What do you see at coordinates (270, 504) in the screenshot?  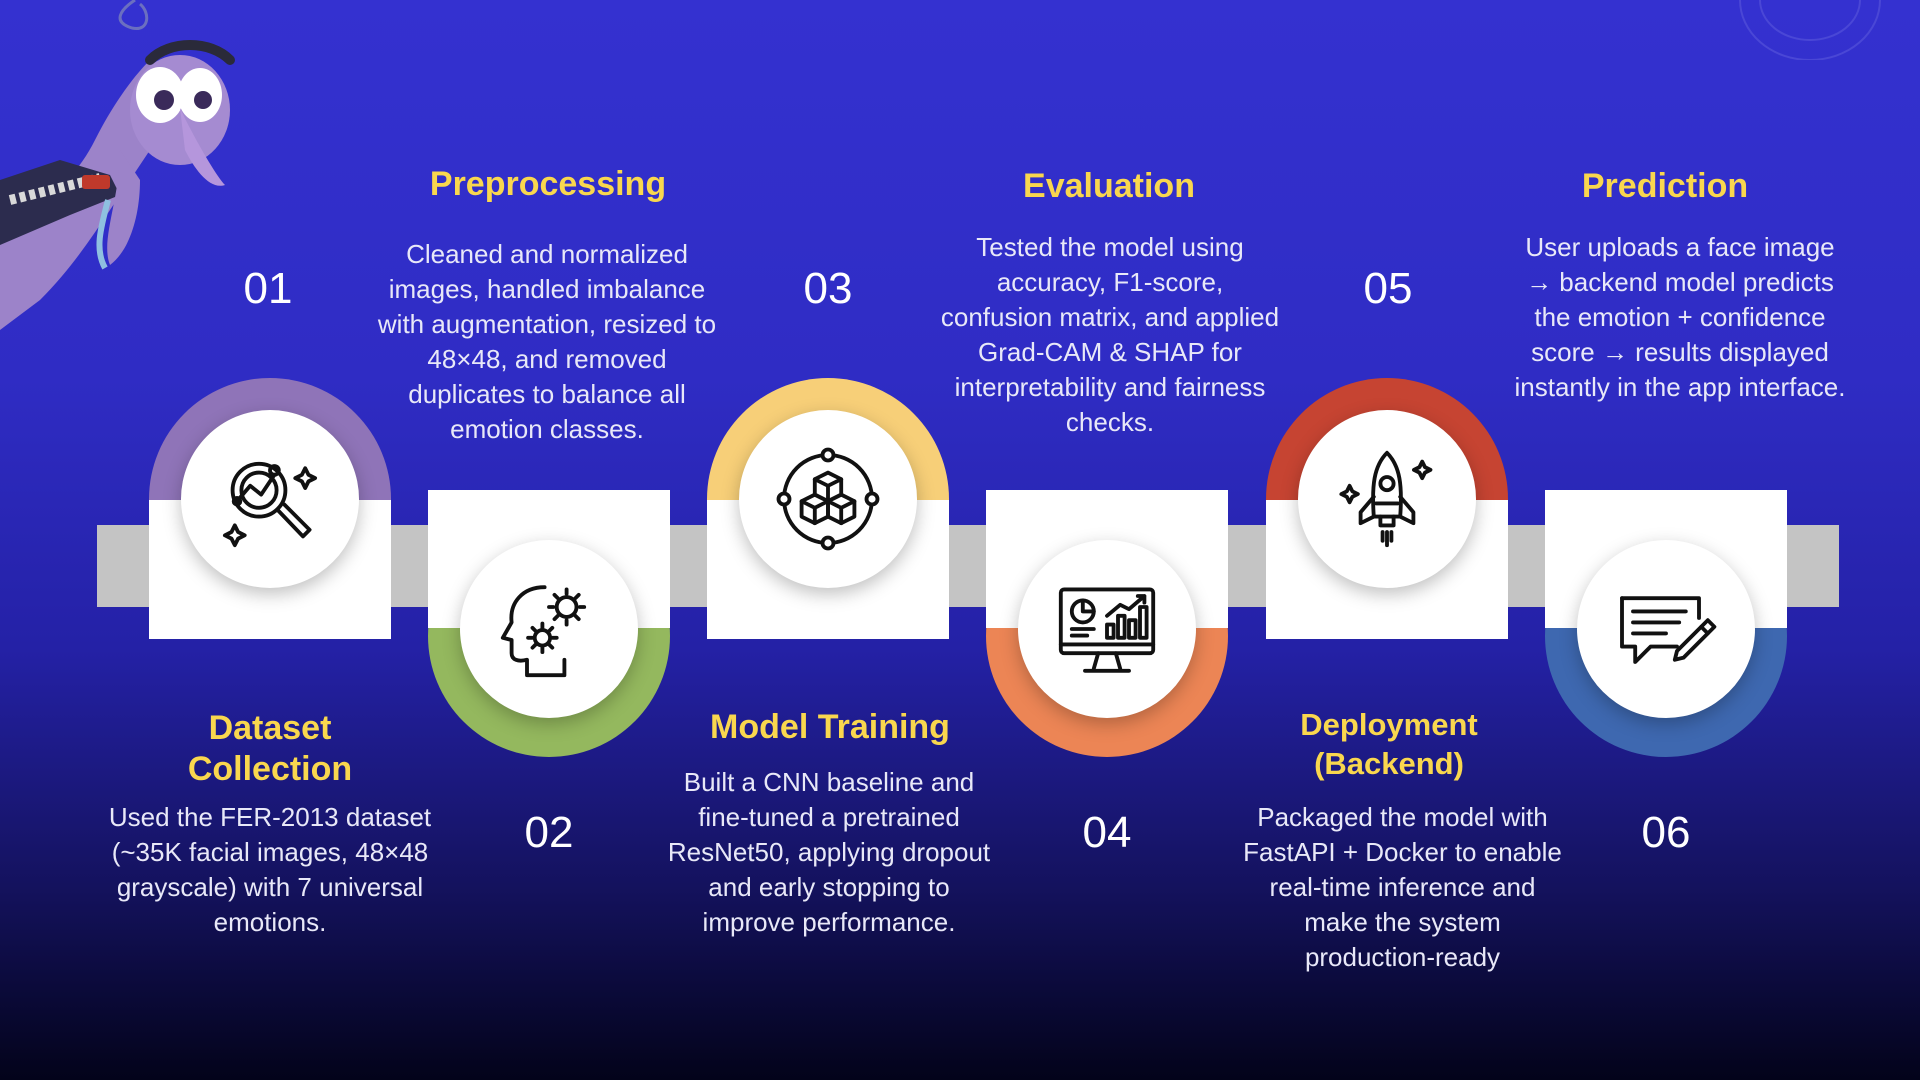 I see `magnifier-chart-icon` at bounding box center [270, 504].